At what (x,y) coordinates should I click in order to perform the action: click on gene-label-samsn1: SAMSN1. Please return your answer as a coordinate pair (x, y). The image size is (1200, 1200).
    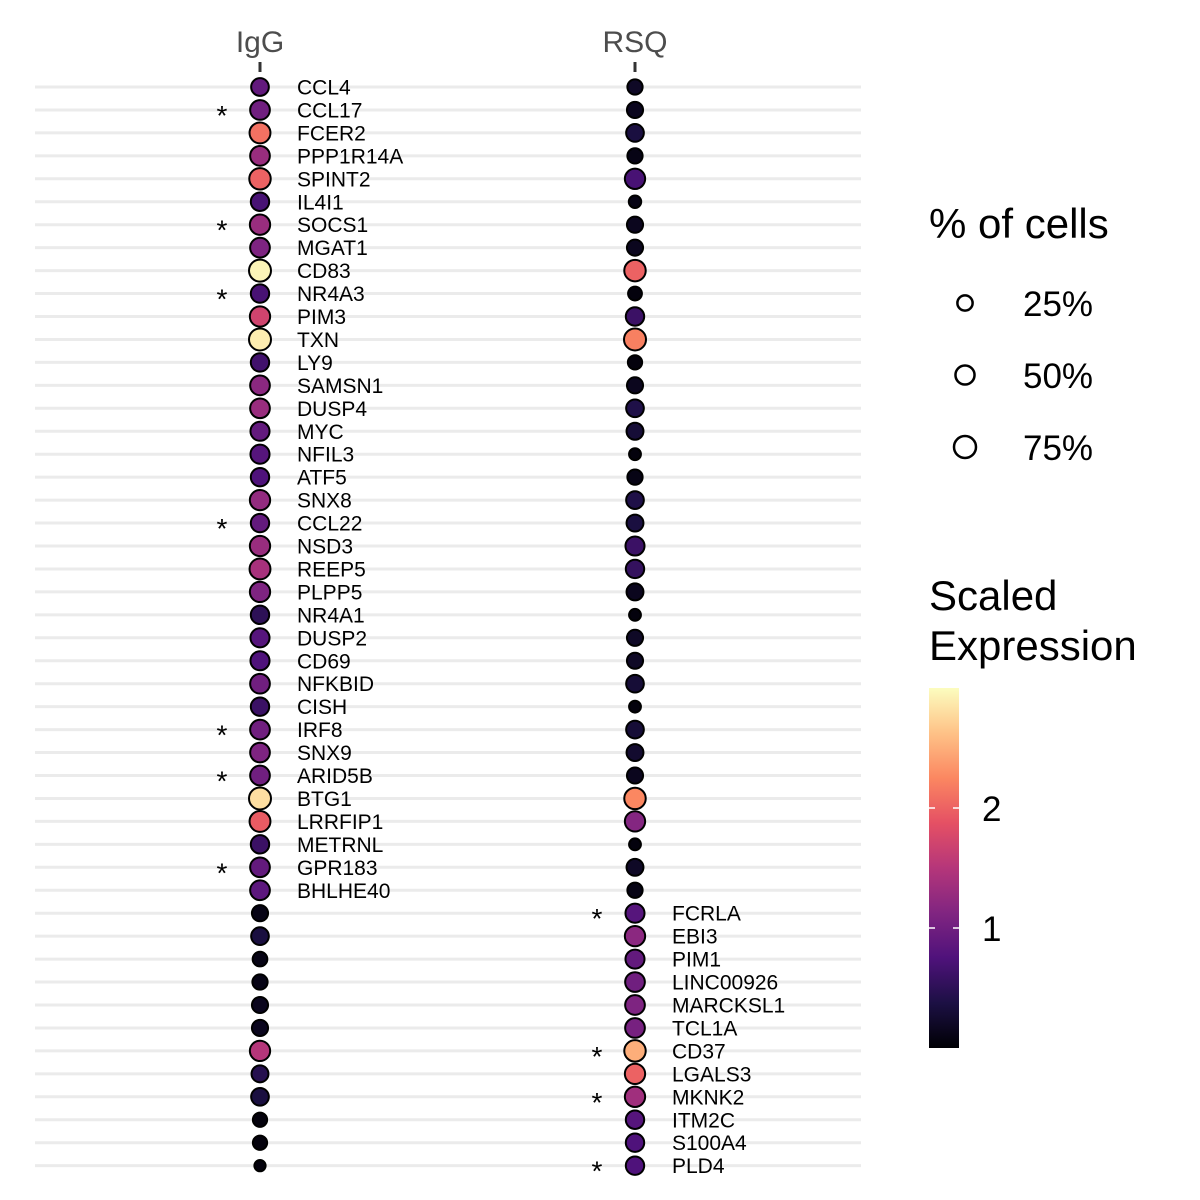
    Looking at the image, I should click on (340, 386).